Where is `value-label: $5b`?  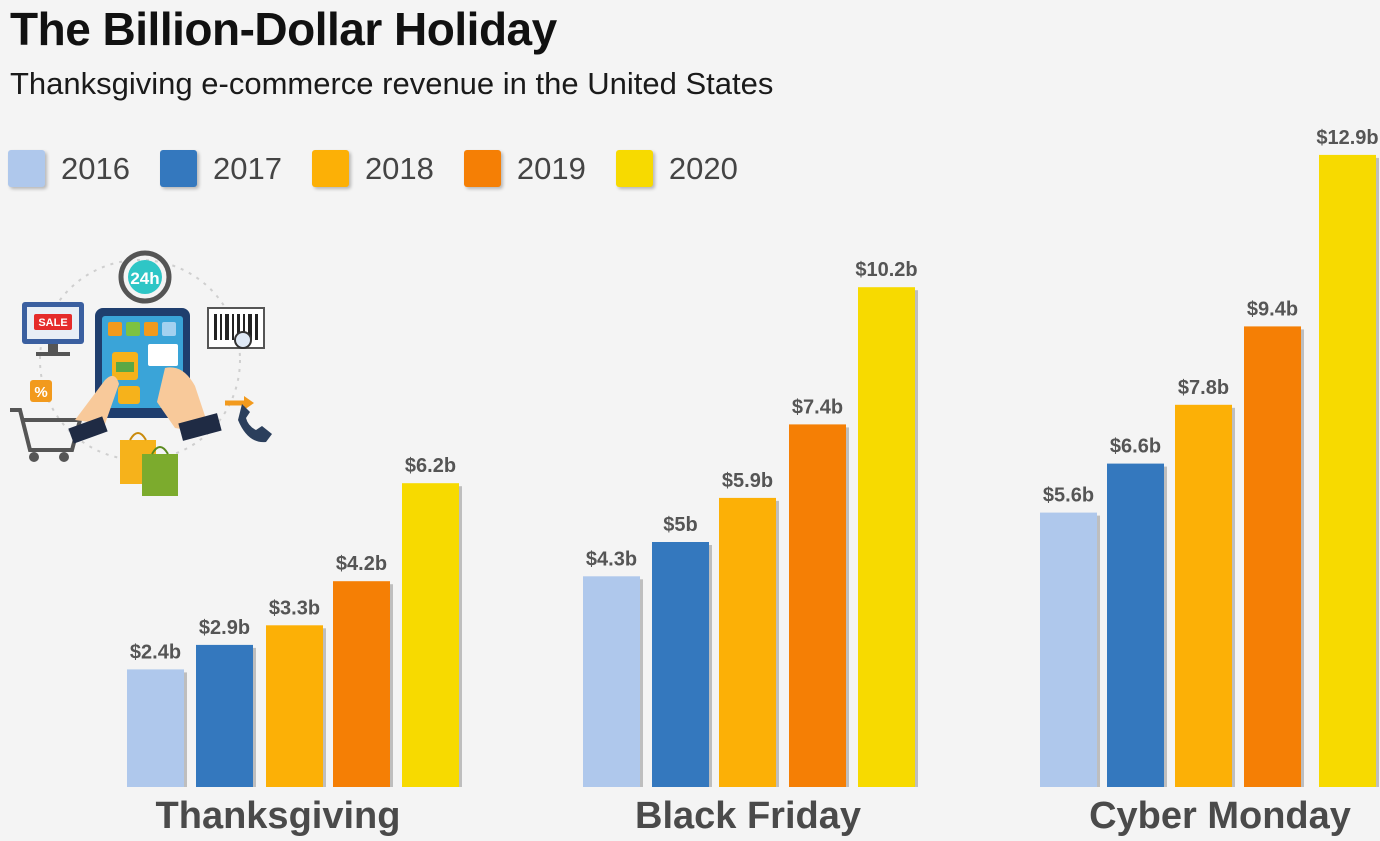
value-label: $5b is located at coordinates (680, 525).